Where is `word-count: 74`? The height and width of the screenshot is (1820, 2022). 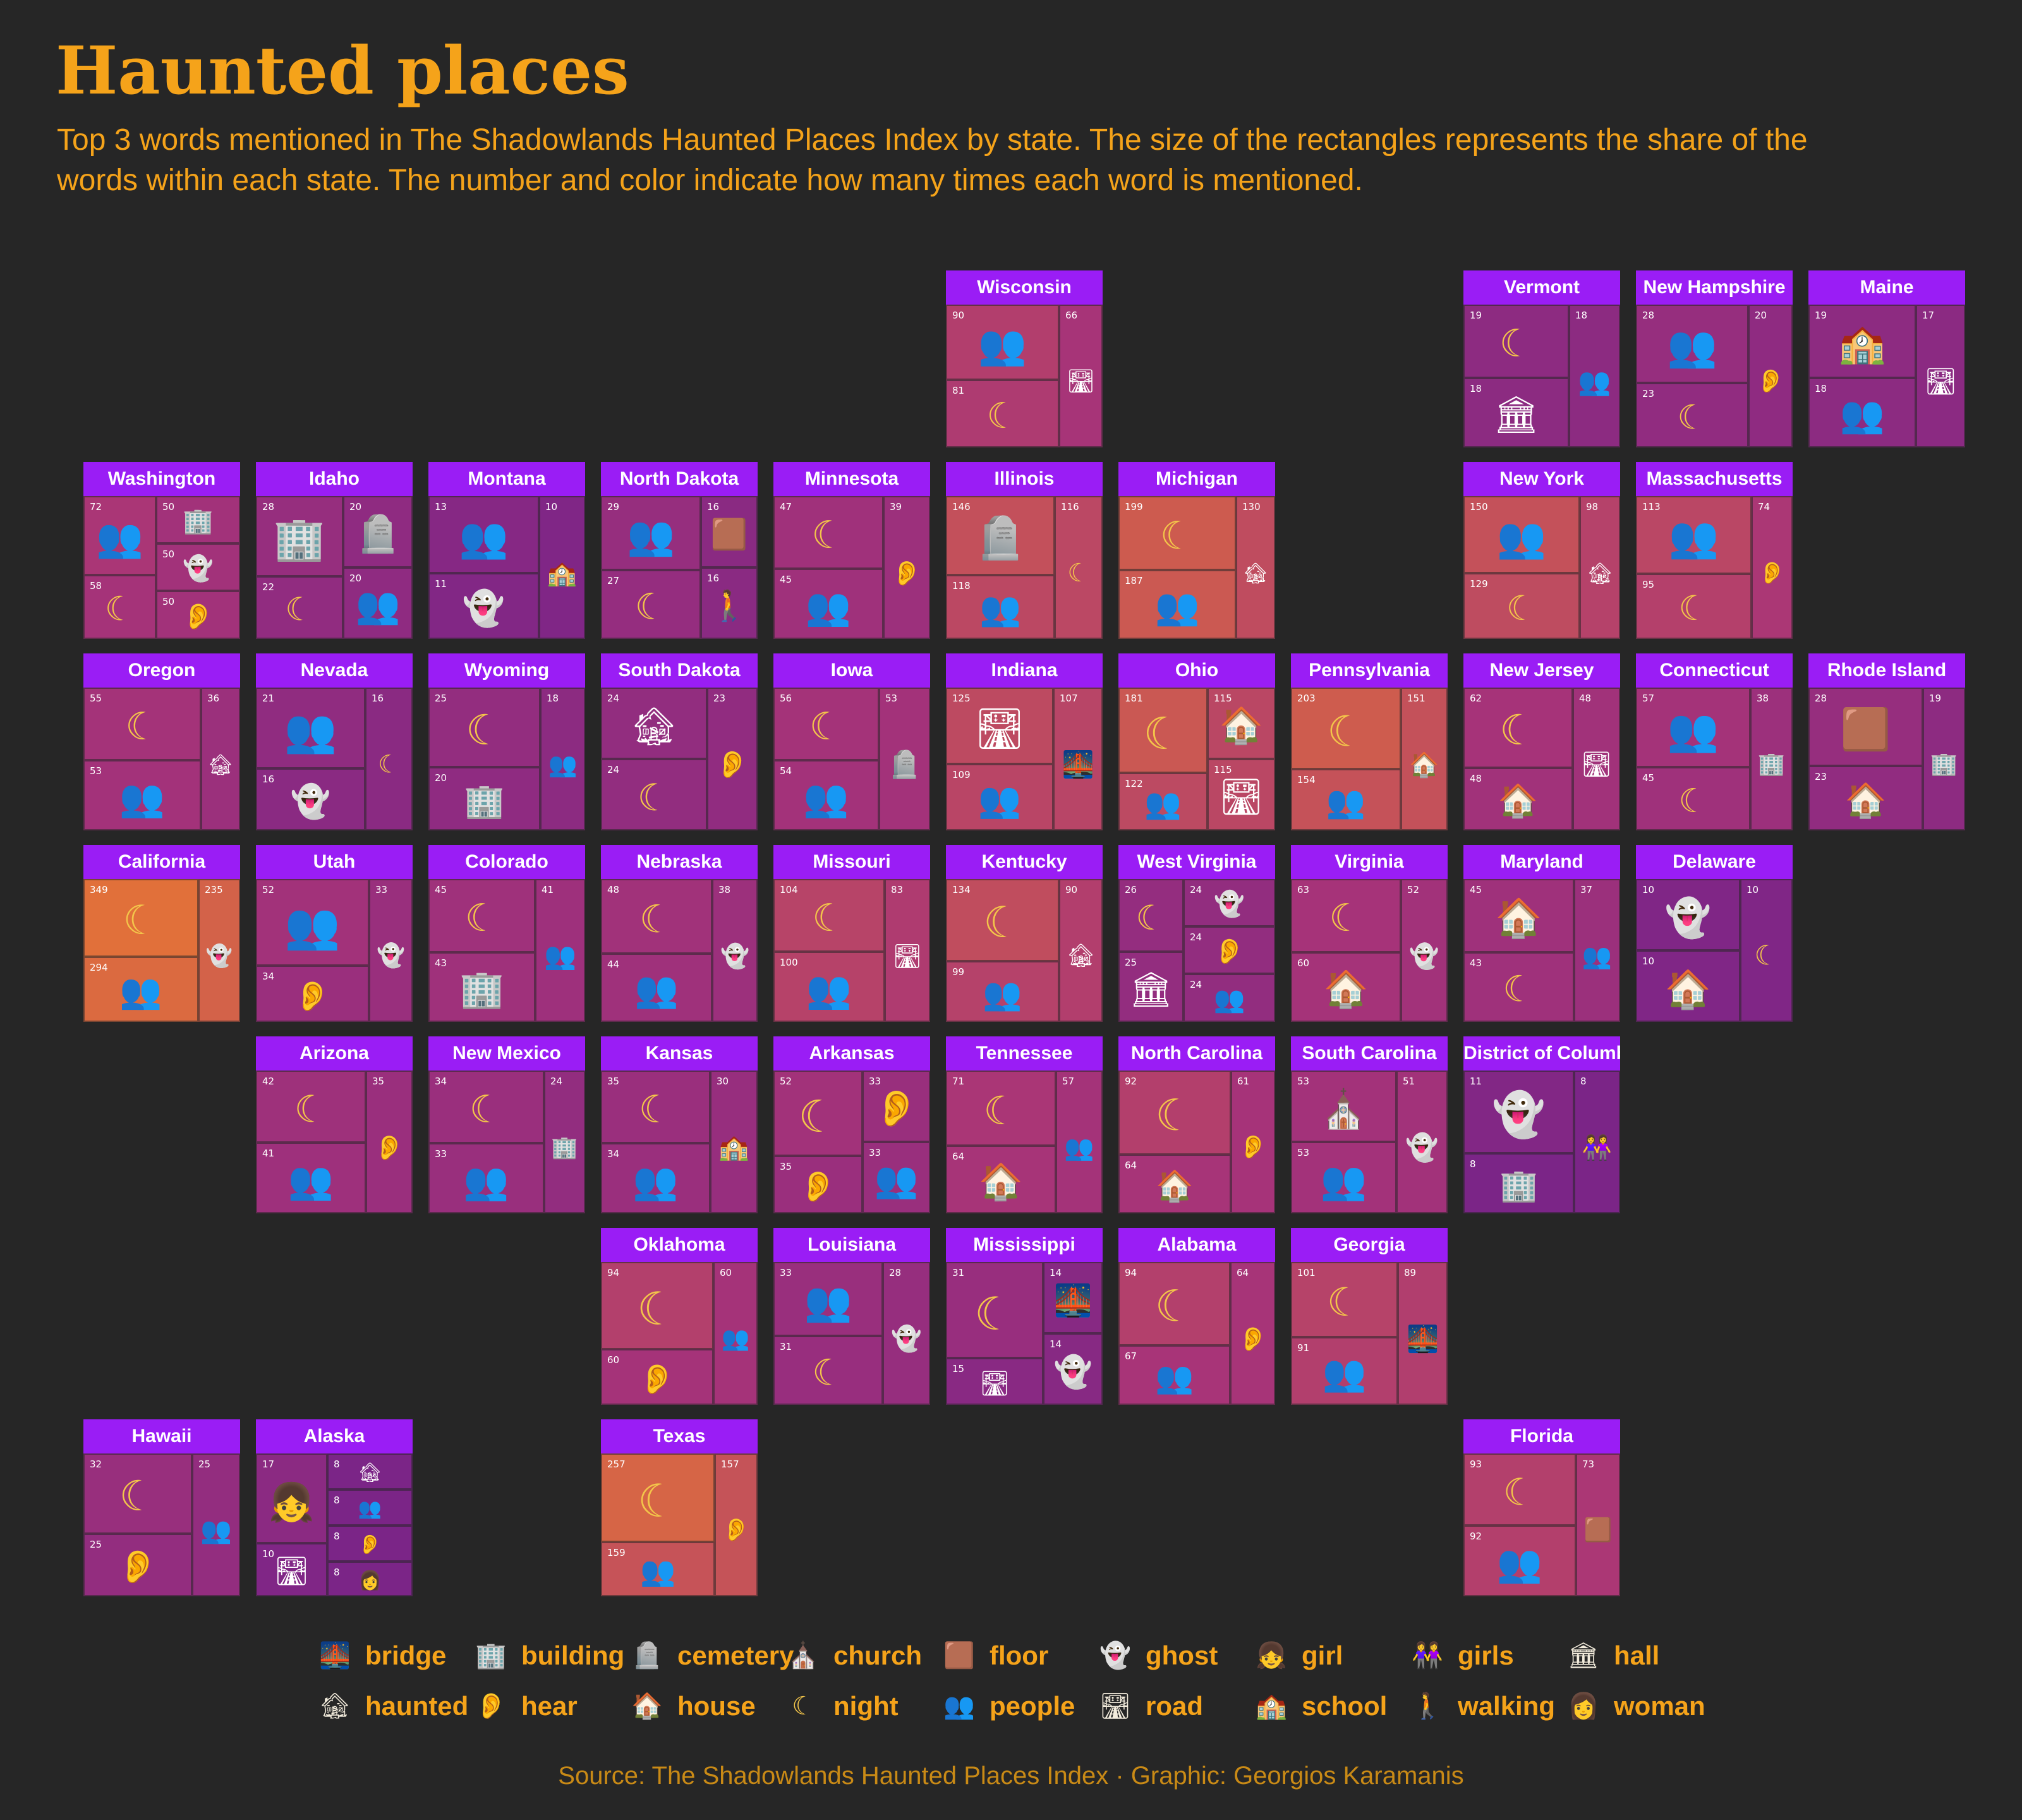
word-count: 74 is located at coordinates (1765, 507).